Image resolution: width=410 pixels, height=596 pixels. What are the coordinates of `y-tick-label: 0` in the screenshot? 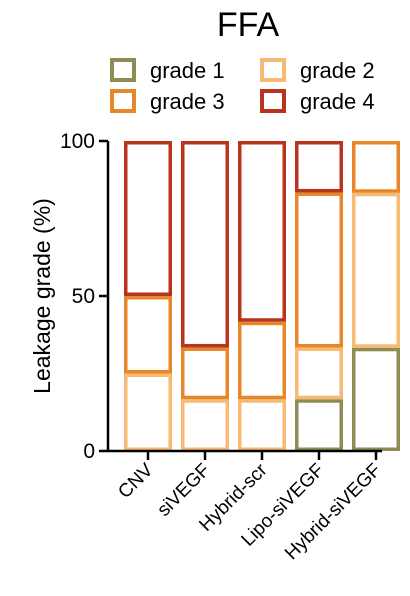 It's located at (89, 451).